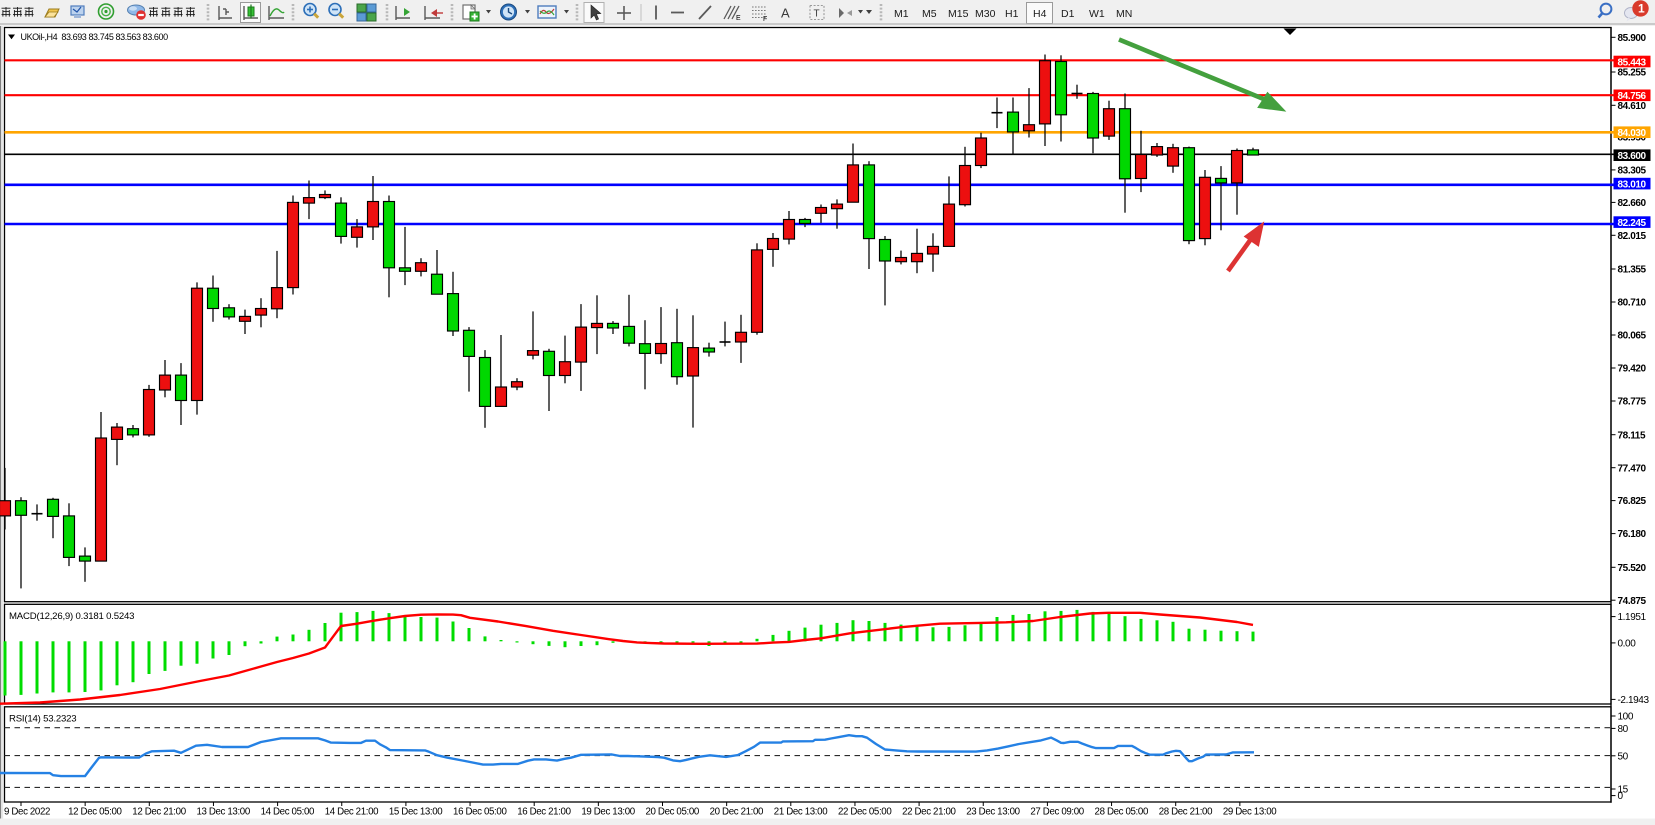  Describe the element at coordinates (801, 812) in the screenshot. I see `svg-text: 21 Dec 13:00` at that location.